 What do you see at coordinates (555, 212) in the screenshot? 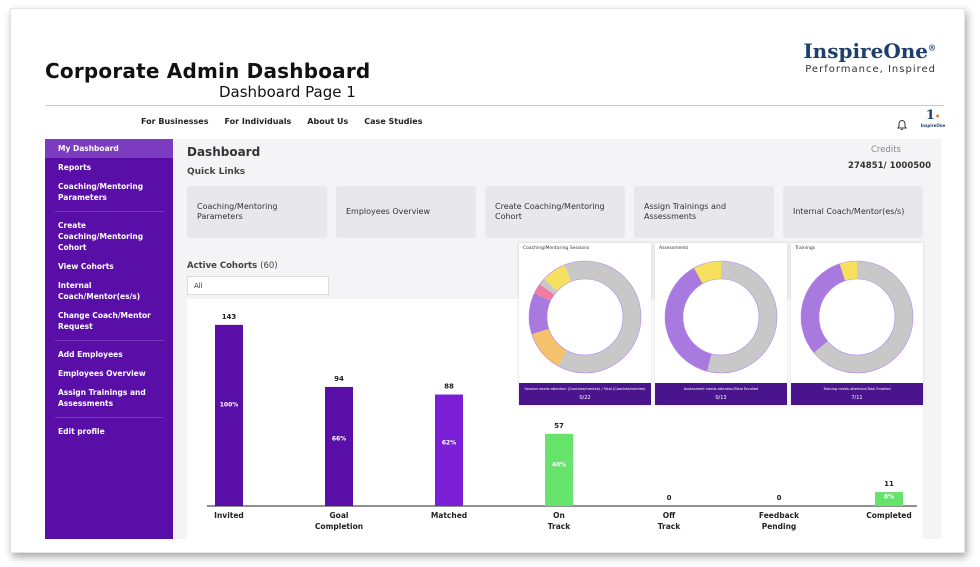
I see `quick-link-create-cohort: Create Coaching/Mentoring Cohort` at bounding box center [555, 212].